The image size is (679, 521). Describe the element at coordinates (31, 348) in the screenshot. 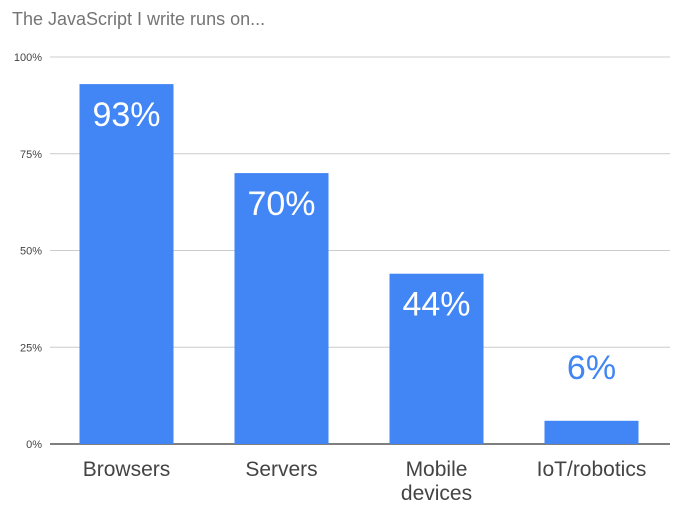

I see `y-tick-label: 25%` at that location.